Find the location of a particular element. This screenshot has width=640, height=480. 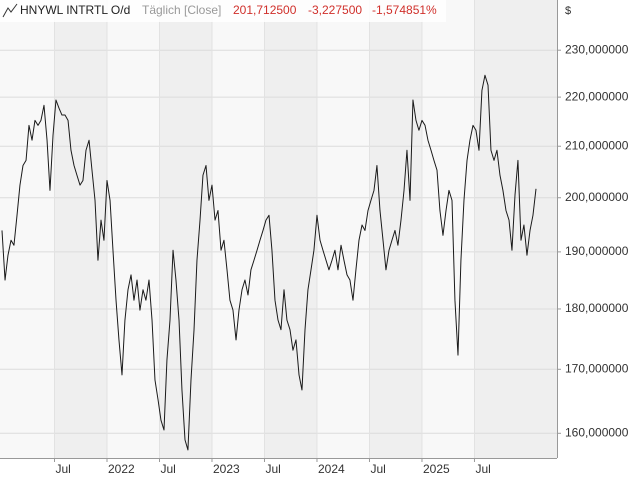

x-tick-label: 2024 is located at coordinates (331, 469).